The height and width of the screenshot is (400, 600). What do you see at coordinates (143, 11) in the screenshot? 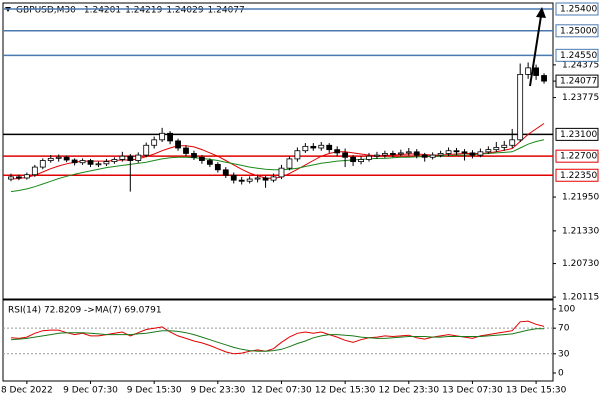
I see `header-value: 1.24219` at bounding box center [143, 11].